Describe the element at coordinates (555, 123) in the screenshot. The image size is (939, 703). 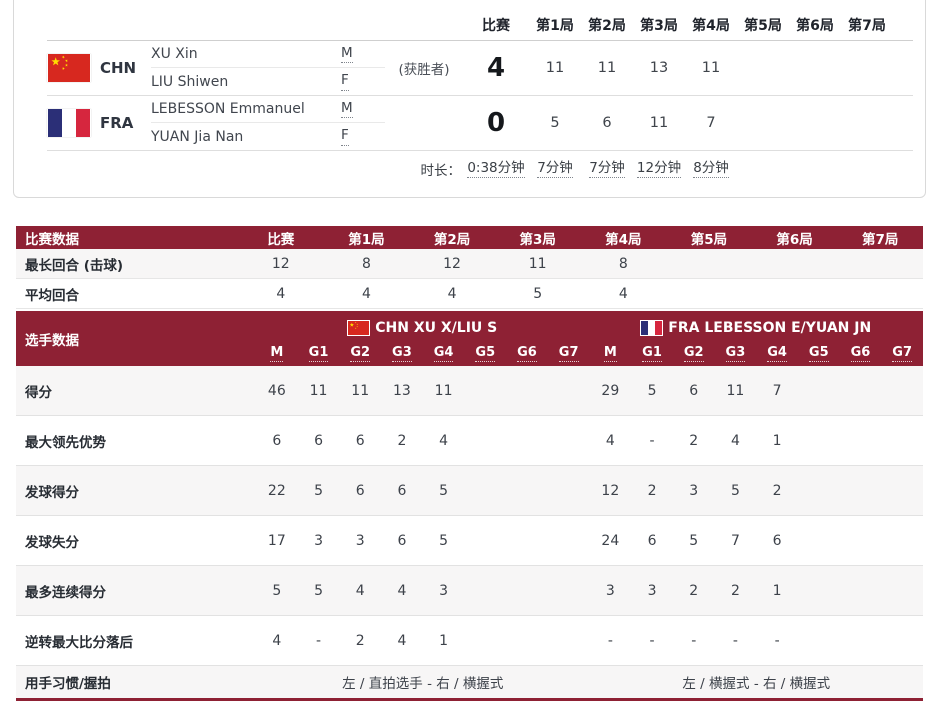
I see `game-score: 5` at that location.